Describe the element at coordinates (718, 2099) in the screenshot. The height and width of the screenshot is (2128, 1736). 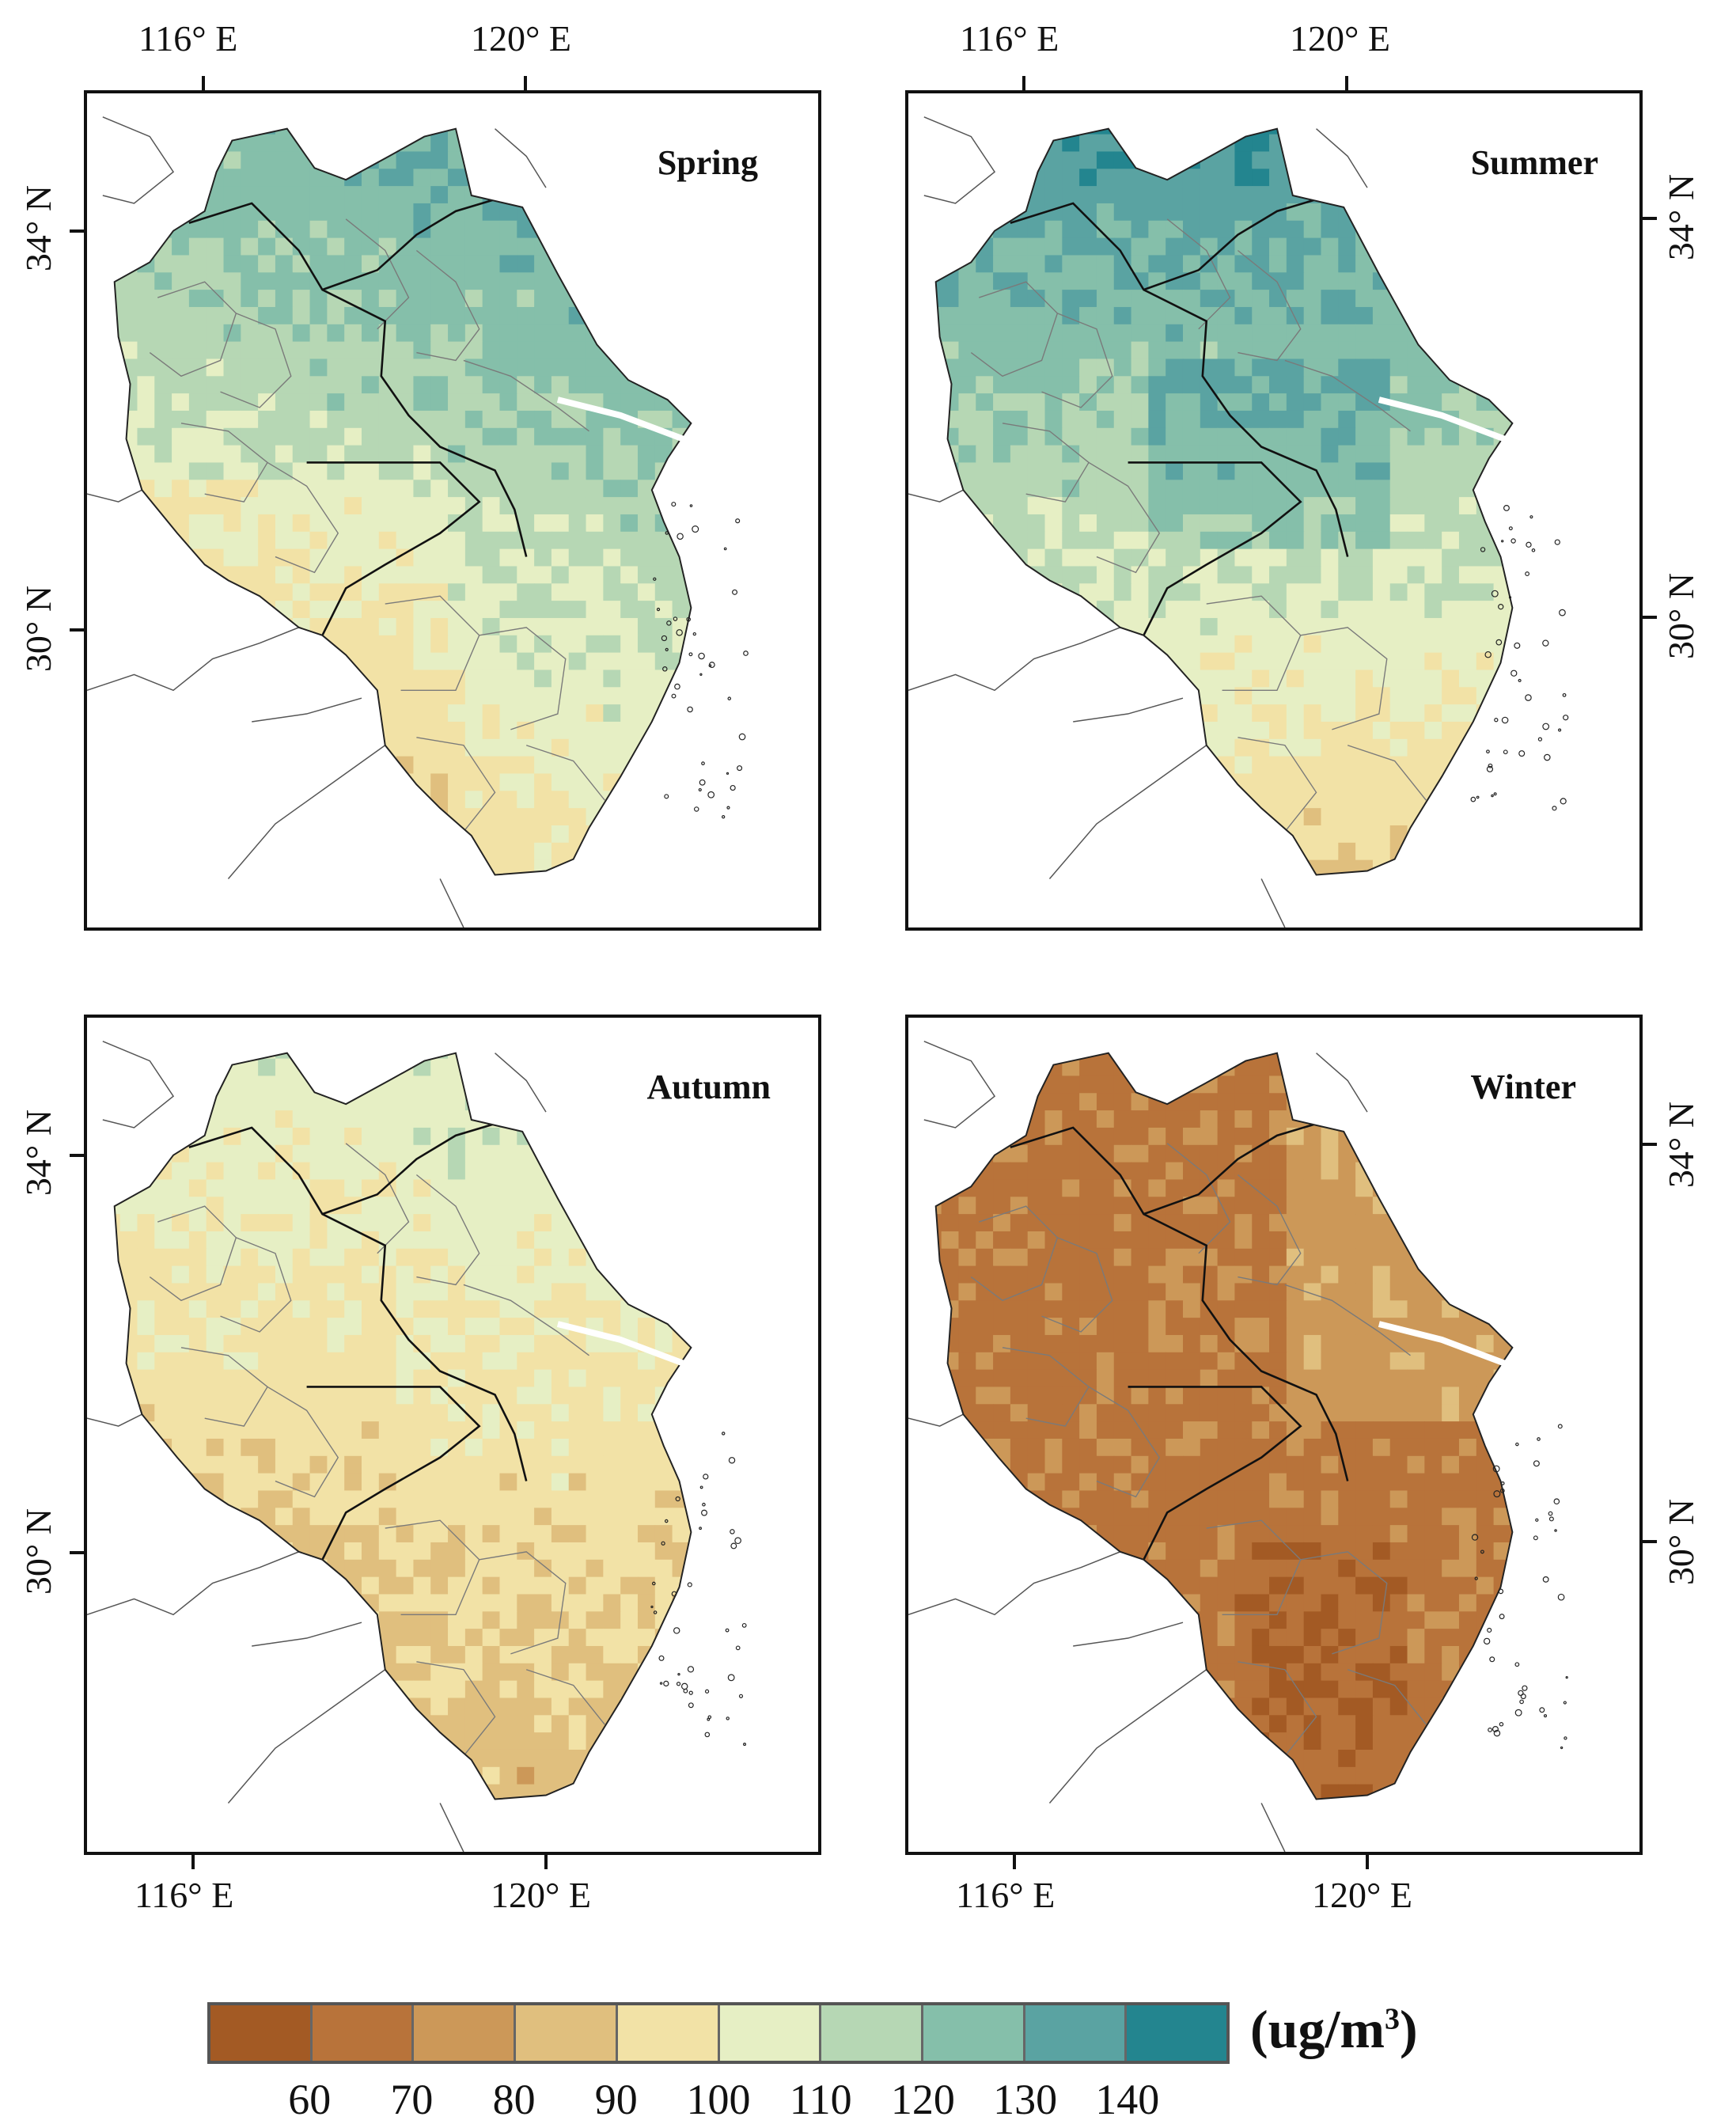
I see `legend-tick-label: 100` at that location.